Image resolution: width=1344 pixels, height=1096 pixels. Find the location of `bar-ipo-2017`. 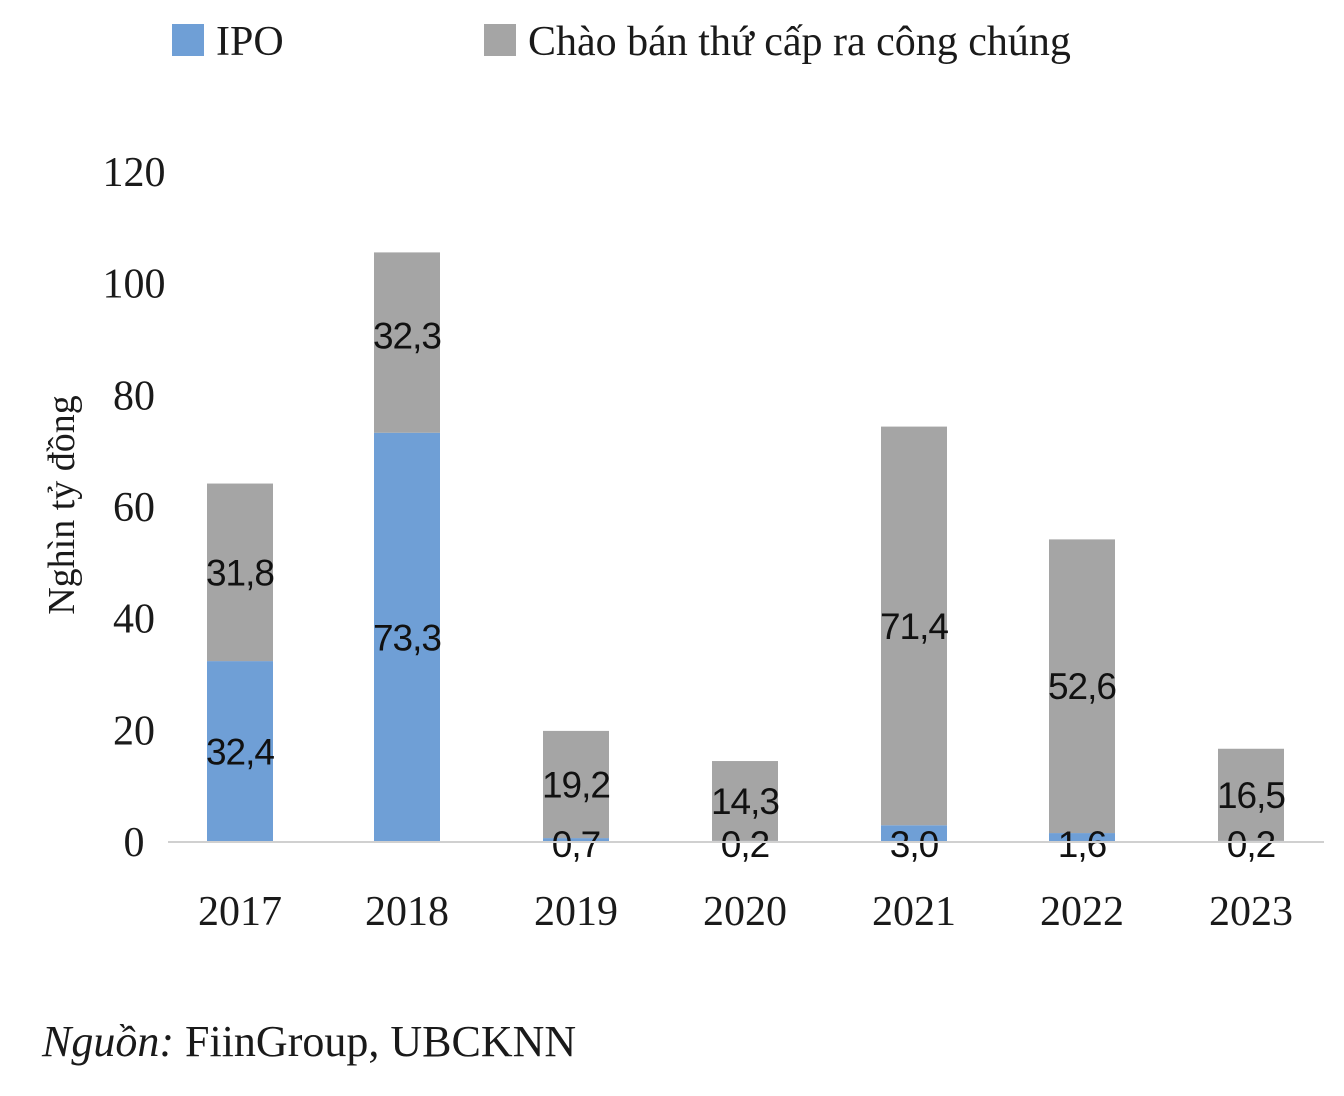

bar-ipo-2017 is located at coordinates (240, 751).